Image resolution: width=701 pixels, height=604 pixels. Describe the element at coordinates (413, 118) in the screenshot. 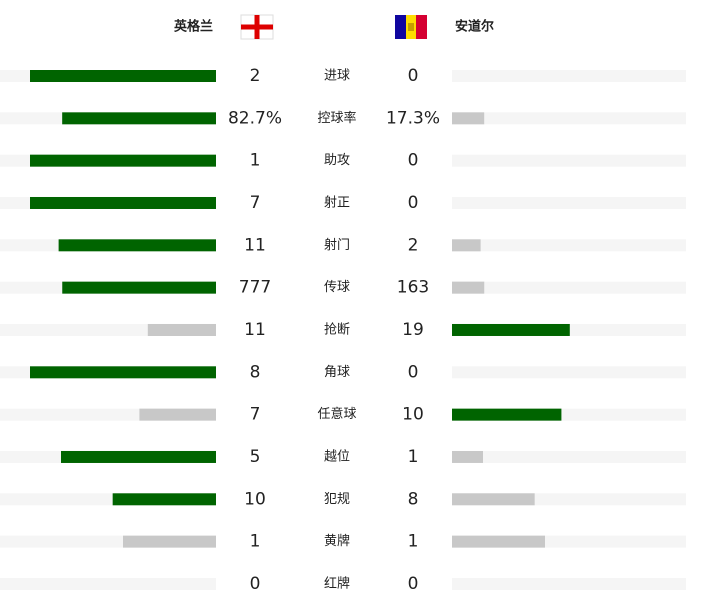

I see `away-value: 17.3%` at that location.